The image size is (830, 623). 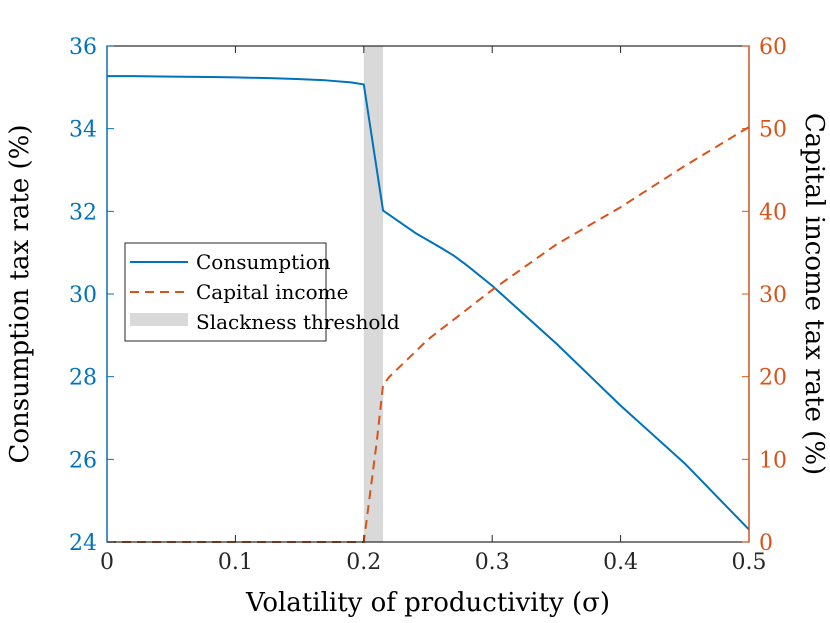 What do you see at coordinates (620, 562) in the screenshot?
I see `x-tick-label: 0.4` at bounding box center [620, 562].